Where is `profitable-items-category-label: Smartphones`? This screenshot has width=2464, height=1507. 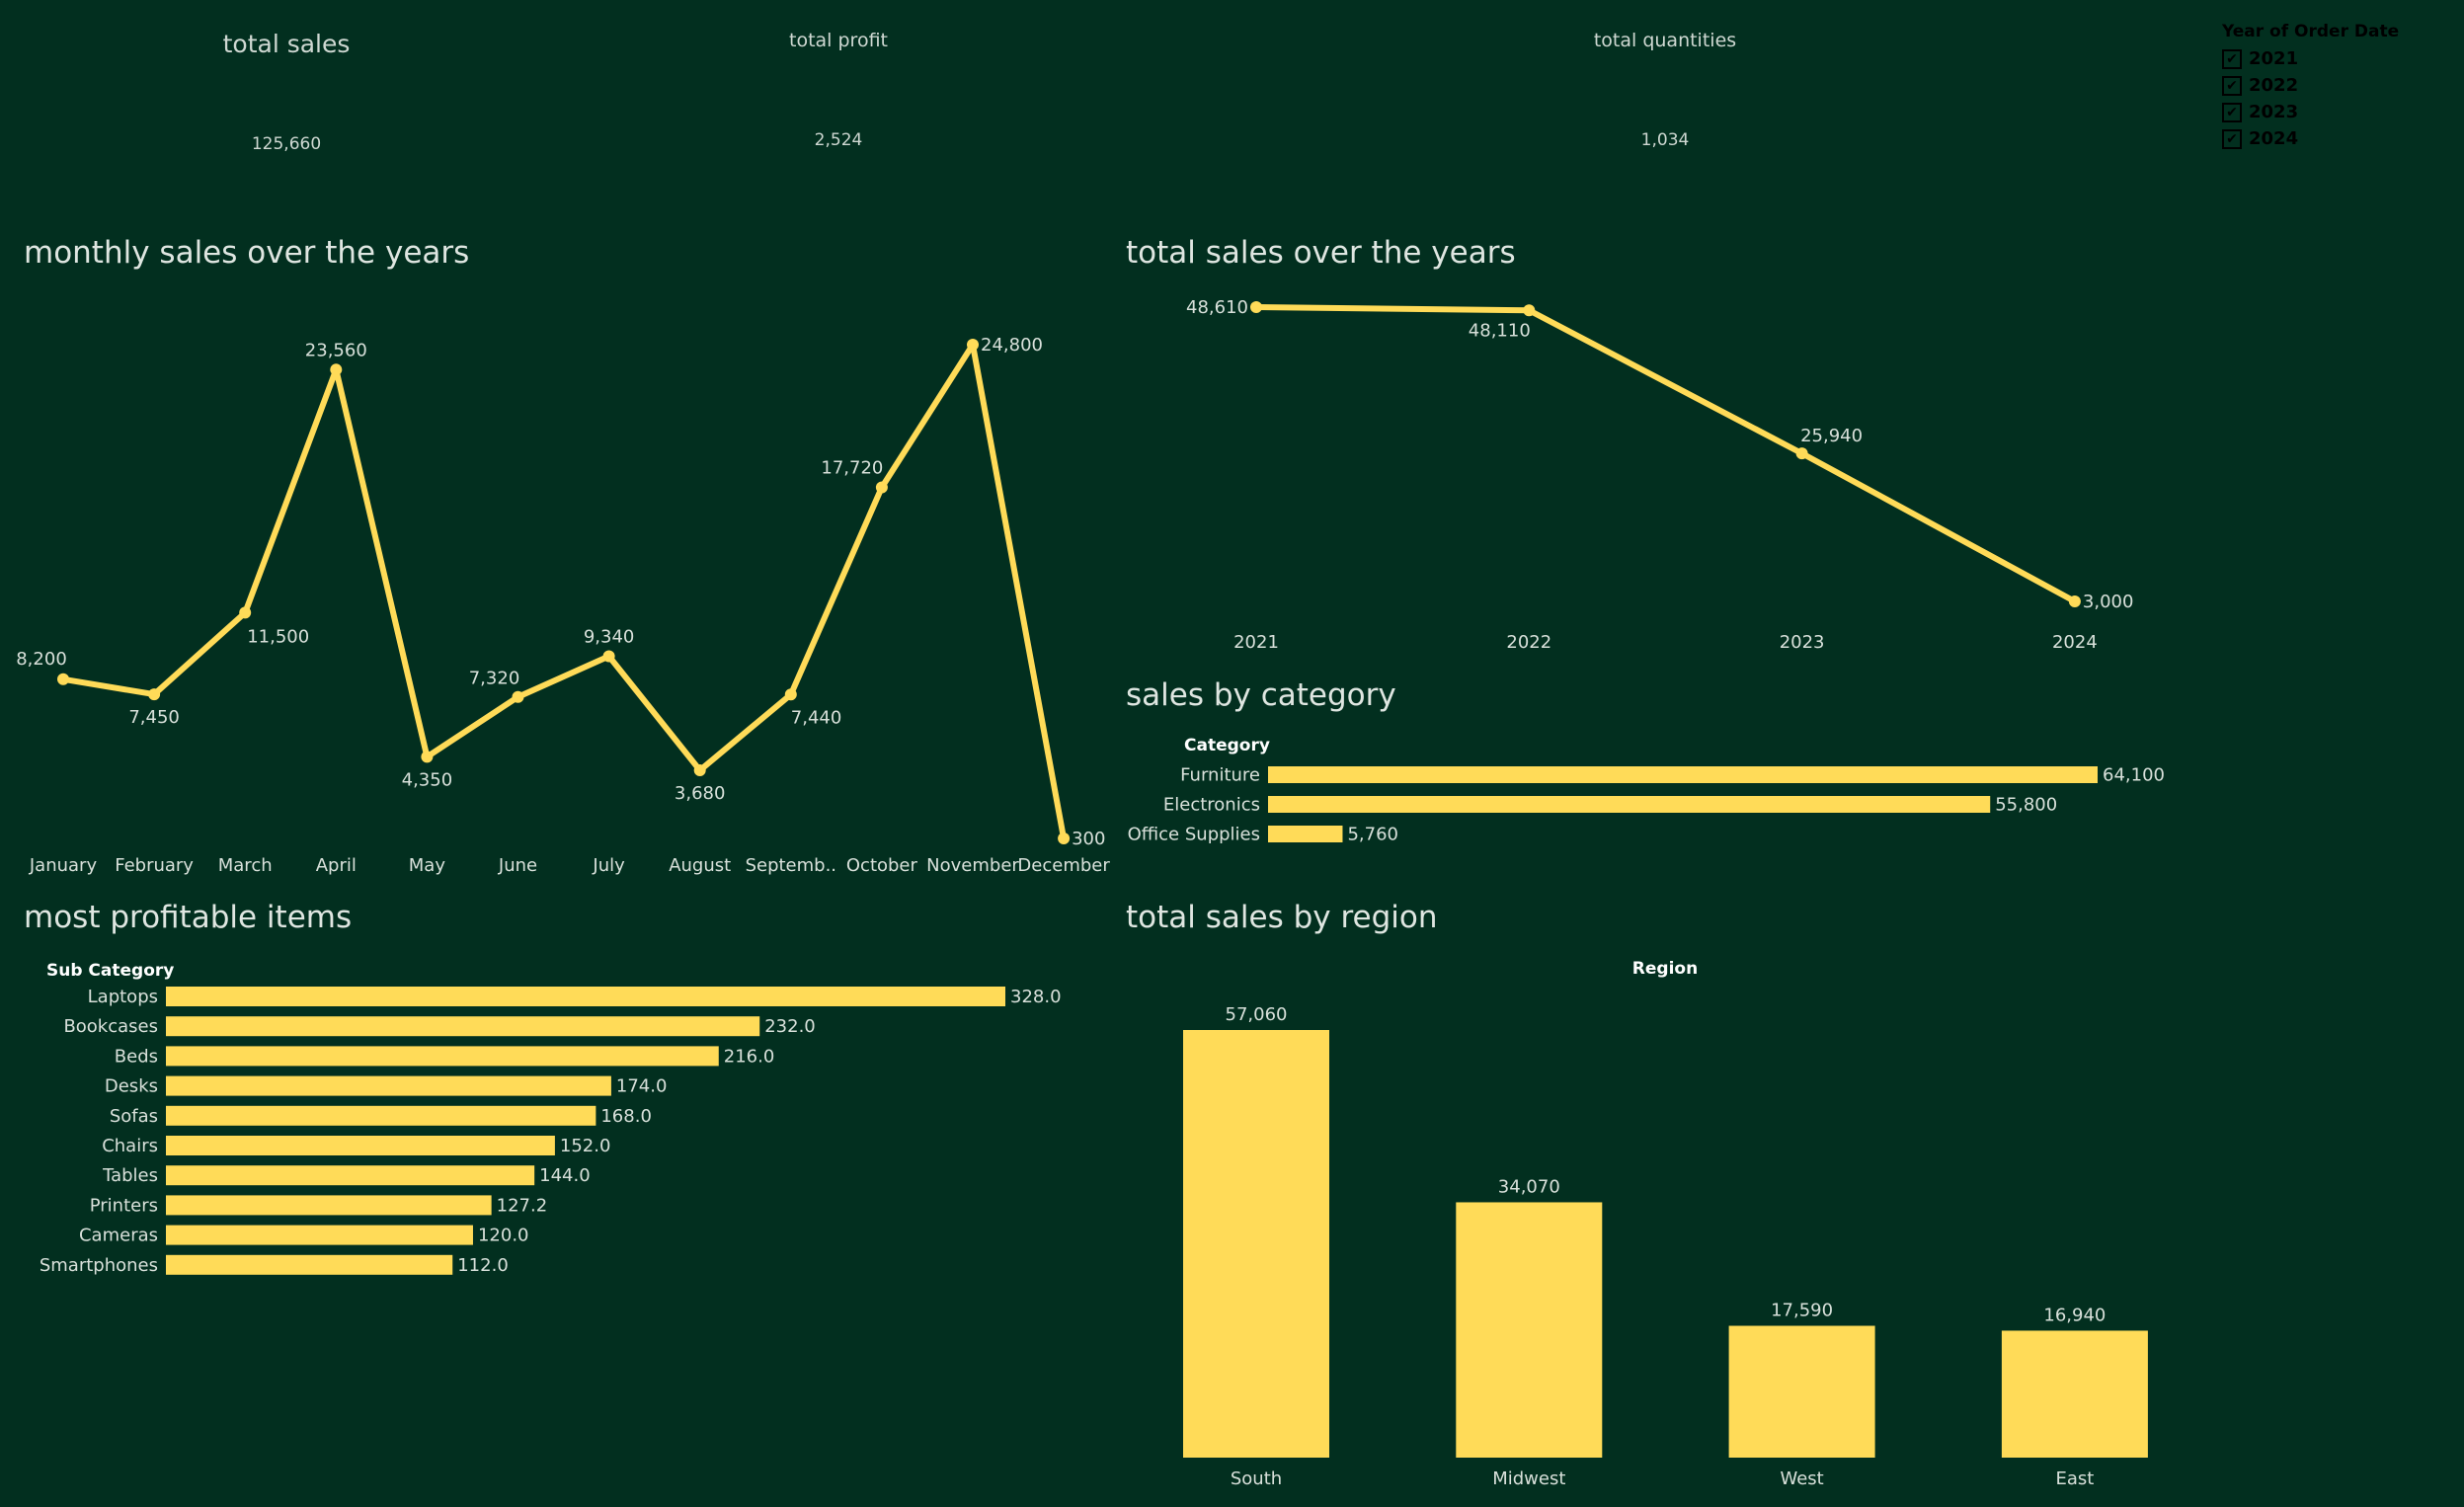
profitable-items-category-label: Smartphones is located at coordinates (99, 1266).